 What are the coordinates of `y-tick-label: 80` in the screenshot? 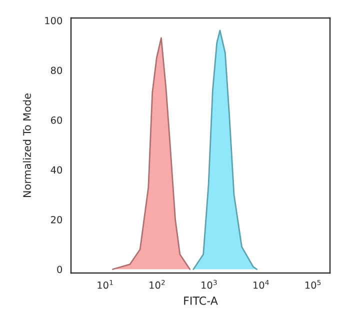 It's located at (56, 70).